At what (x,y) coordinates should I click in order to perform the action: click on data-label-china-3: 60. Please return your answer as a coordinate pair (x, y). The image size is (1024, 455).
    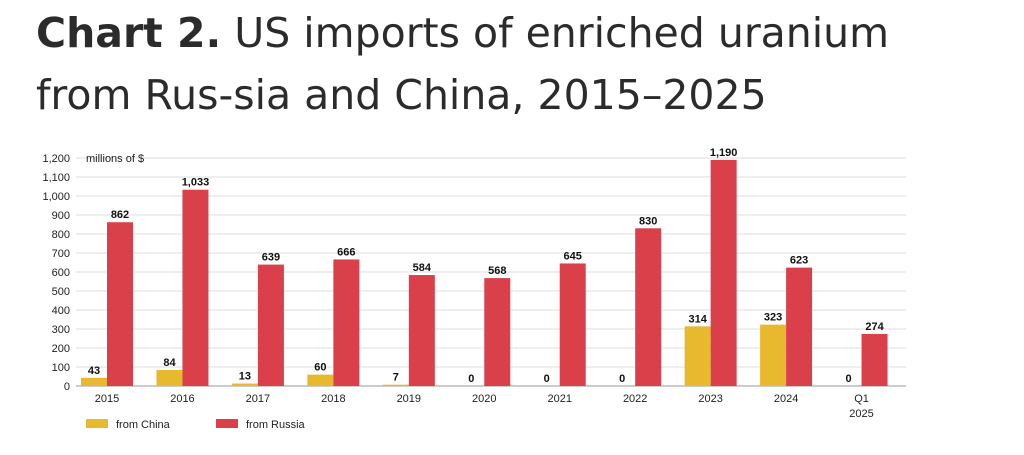
    Looking at the image, I should click on (320, 368).